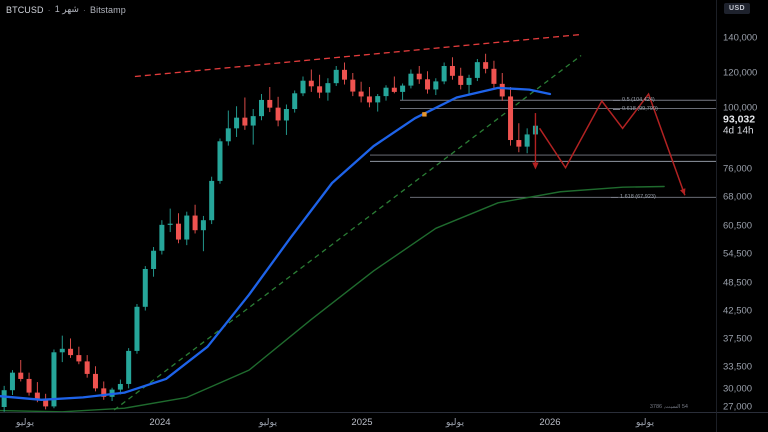 The width and height of the screenshot is (768, 432). What do you see at coordinates (738, 389) in the screenshot?
I see `price-tick: 30,000` at bounding box center [738, 389].